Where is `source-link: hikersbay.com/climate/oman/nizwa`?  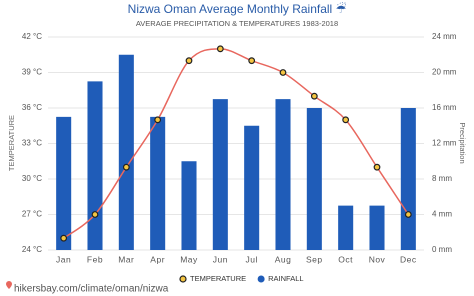
source-link: hikersbay.com/climate/oman/nizwa is located at coordinates (91, 289).